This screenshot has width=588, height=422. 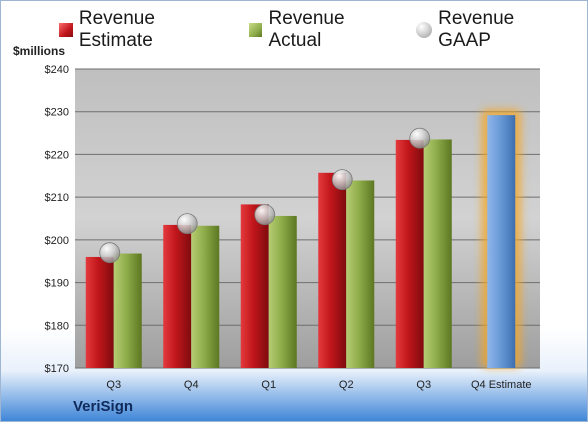 I want to click on y-tick-label: $170, so click(x=57, y=369).